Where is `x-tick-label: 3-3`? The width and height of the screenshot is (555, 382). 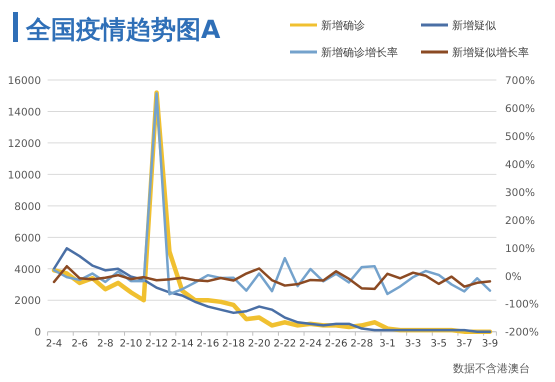
x-tick-label: 3-3 is located at coordinates (413, 344).